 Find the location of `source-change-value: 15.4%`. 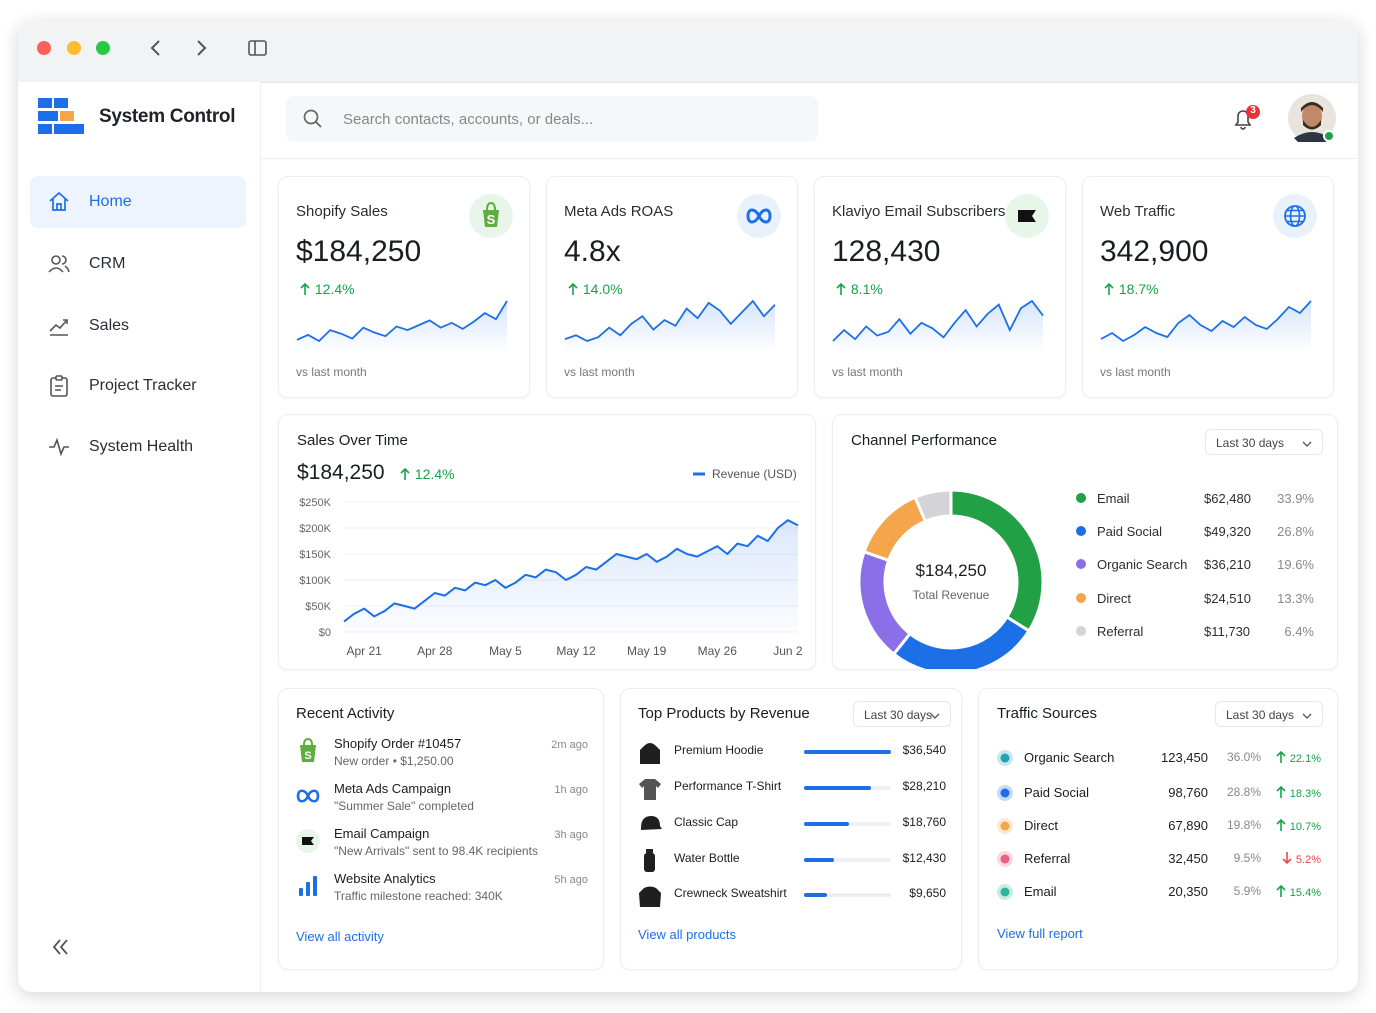

source-change-value: 15.4% is located at coordinates (1305, 893).